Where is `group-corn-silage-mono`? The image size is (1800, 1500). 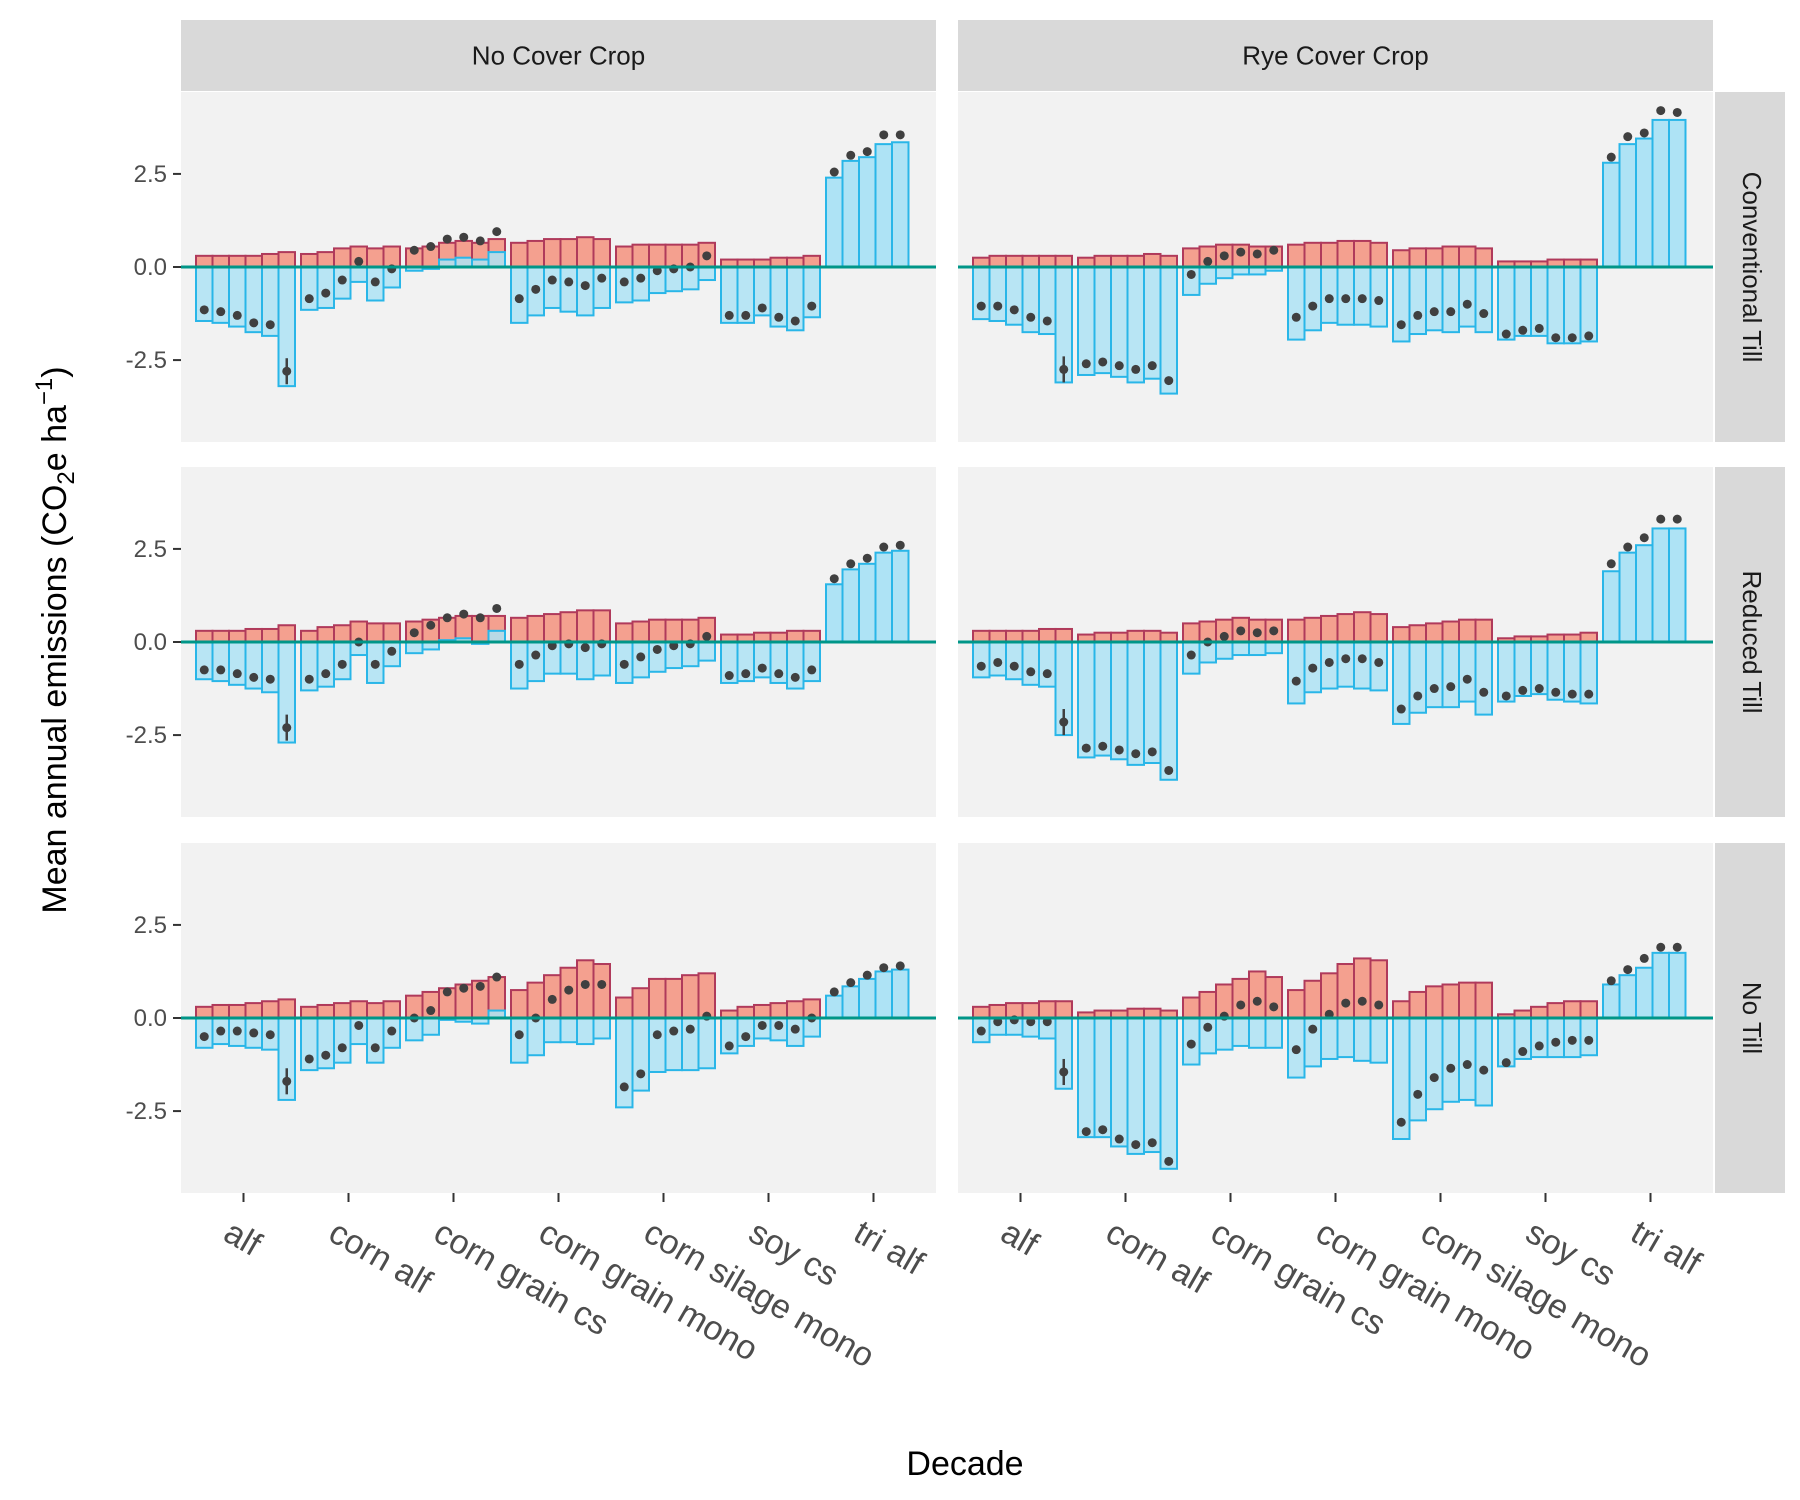
group-corn-silage-mono is located at coordinates (1442, 294).